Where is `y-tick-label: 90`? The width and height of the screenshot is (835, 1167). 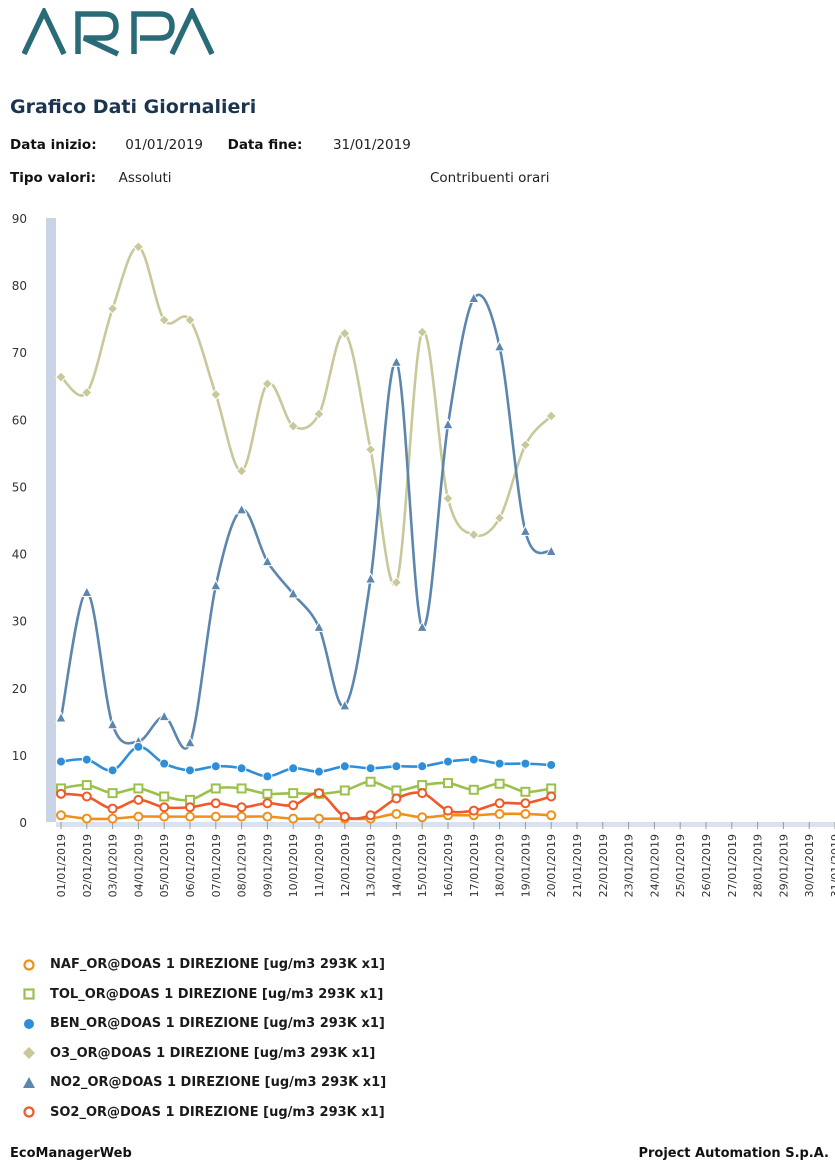
y-tick-label: 90 is located at coordinates (19, 219).